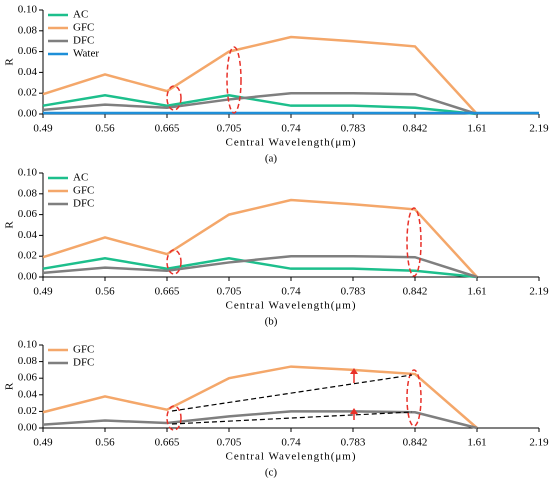 Image resolution: width=550 pixels, height=489 pixels. Describe the element at coordinates (354, 394) in the screenshot. I see `arrows` at that location.